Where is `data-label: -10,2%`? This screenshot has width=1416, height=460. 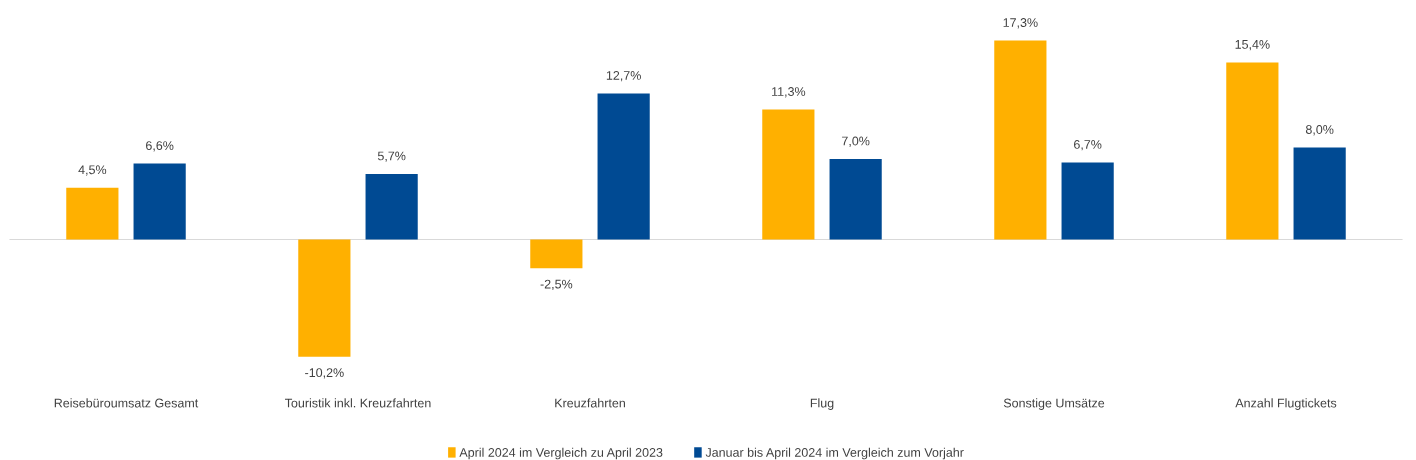
data-label: -10,2% is located at coordinates (324, 373).